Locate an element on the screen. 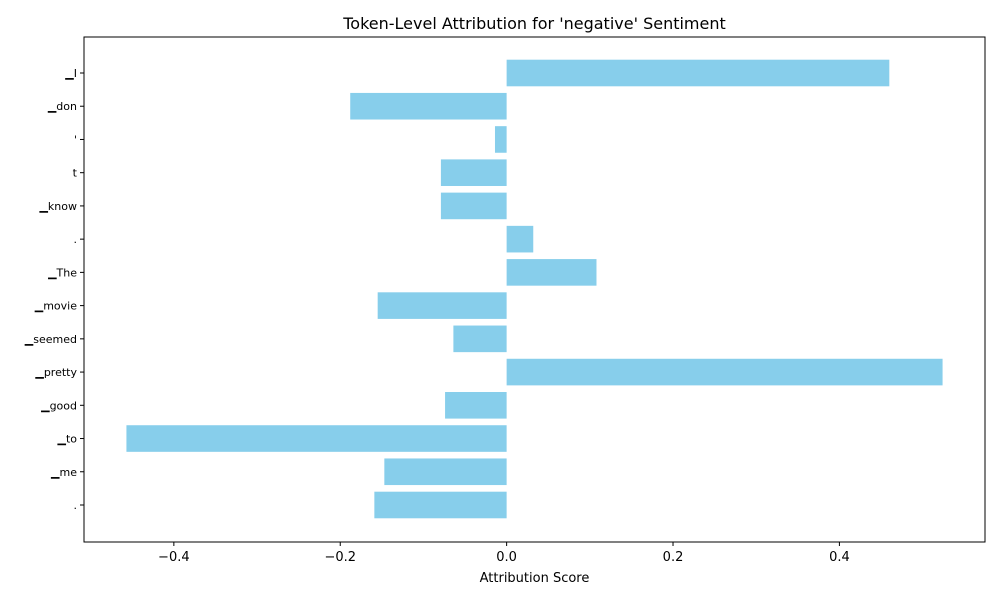  y-tick-label-2: ' is located at coordinates (75, 139).